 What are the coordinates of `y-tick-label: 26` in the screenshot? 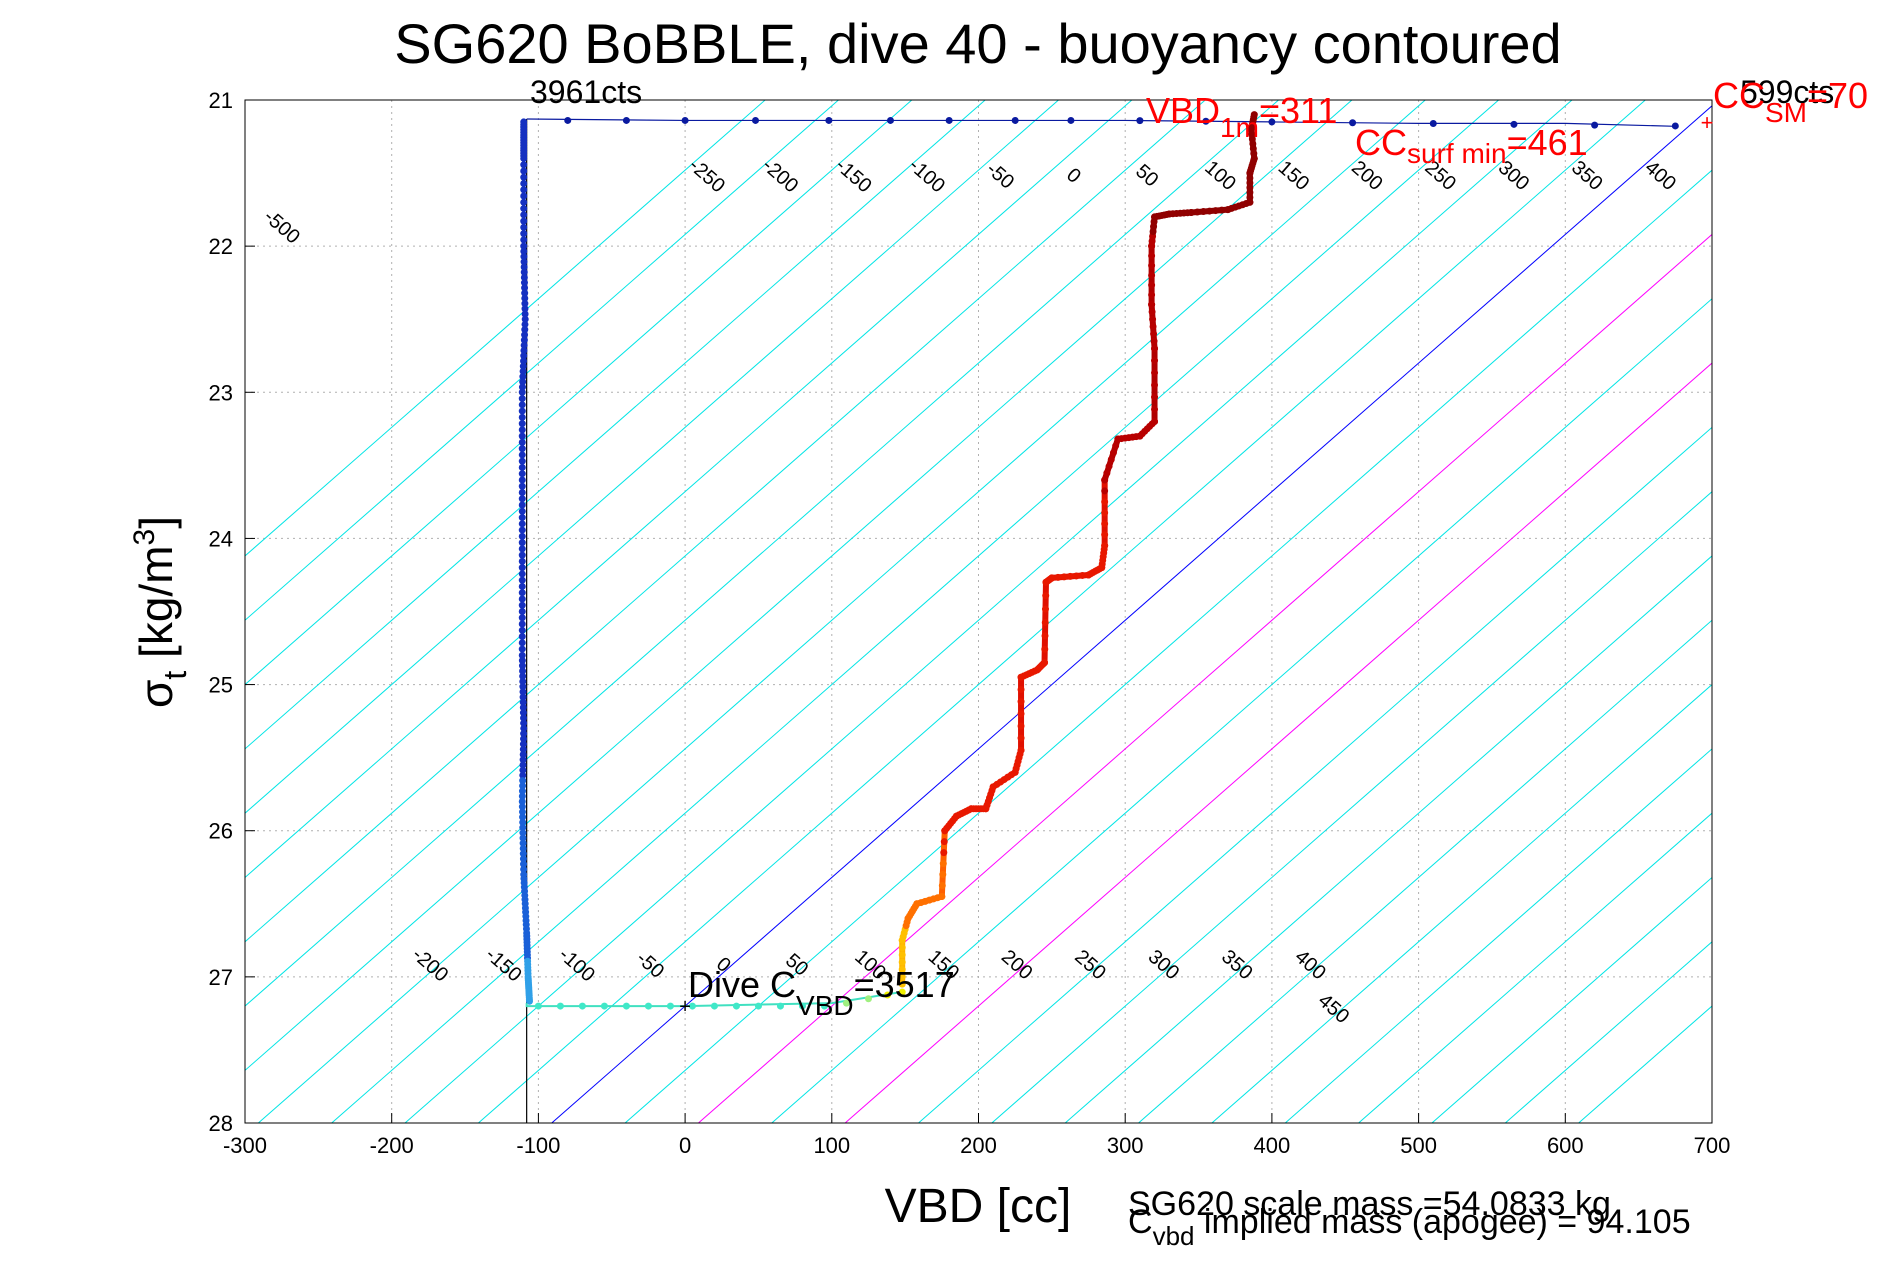 It's located at (221, 831).